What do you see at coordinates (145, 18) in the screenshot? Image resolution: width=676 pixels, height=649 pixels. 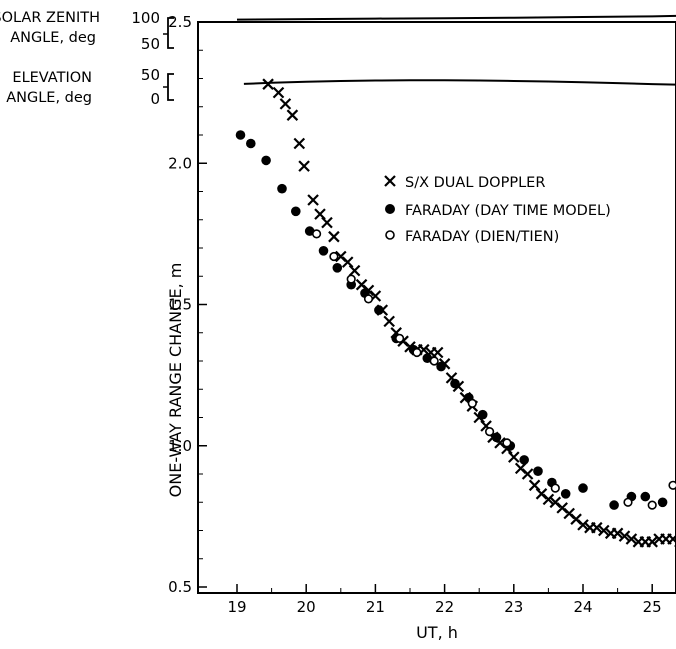 I see `solar-zenith-tick-100: 100` at bounding box center [145, 18].